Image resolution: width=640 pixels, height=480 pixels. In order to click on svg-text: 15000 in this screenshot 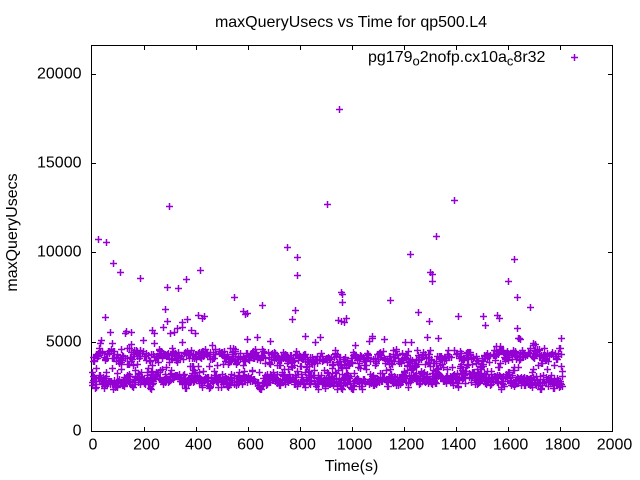, I will do `click(59, 163)`.